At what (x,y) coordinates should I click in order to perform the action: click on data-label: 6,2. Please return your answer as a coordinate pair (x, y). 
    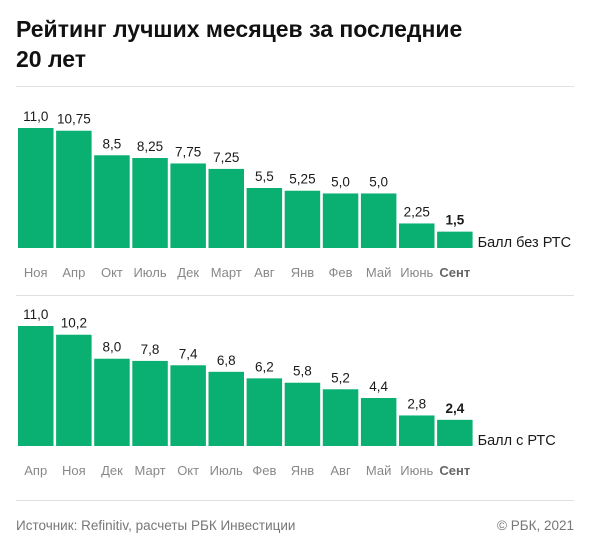
    Looking at the image, I should click on (264, 366).